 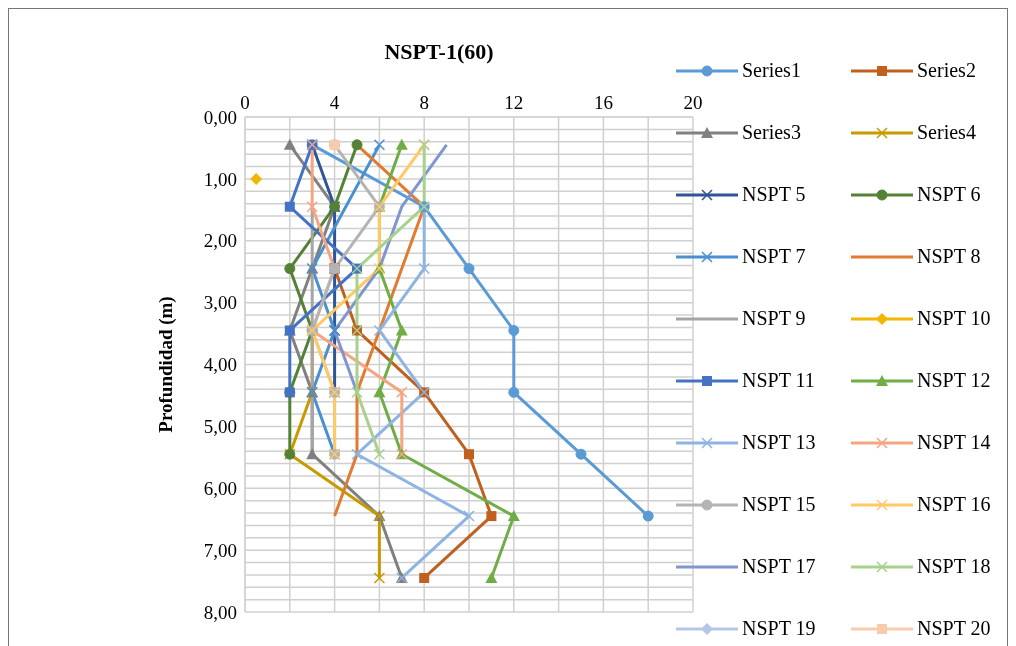 What do you see at coordinates (949, 194) in the screenshot?
I see `legend-label: NSPT 6` at bounding box center [949, 194].